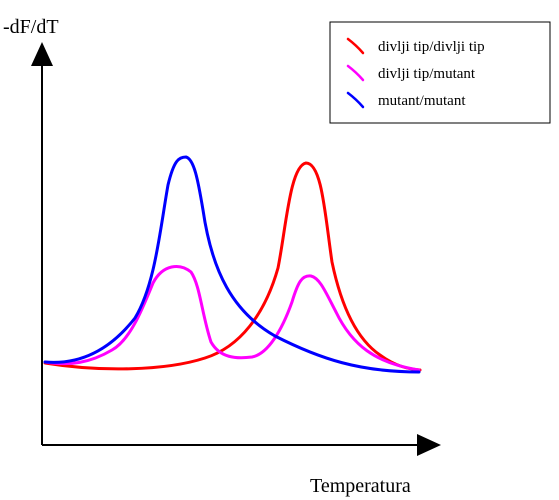  I want to click on legend-box, so click(440, 72).